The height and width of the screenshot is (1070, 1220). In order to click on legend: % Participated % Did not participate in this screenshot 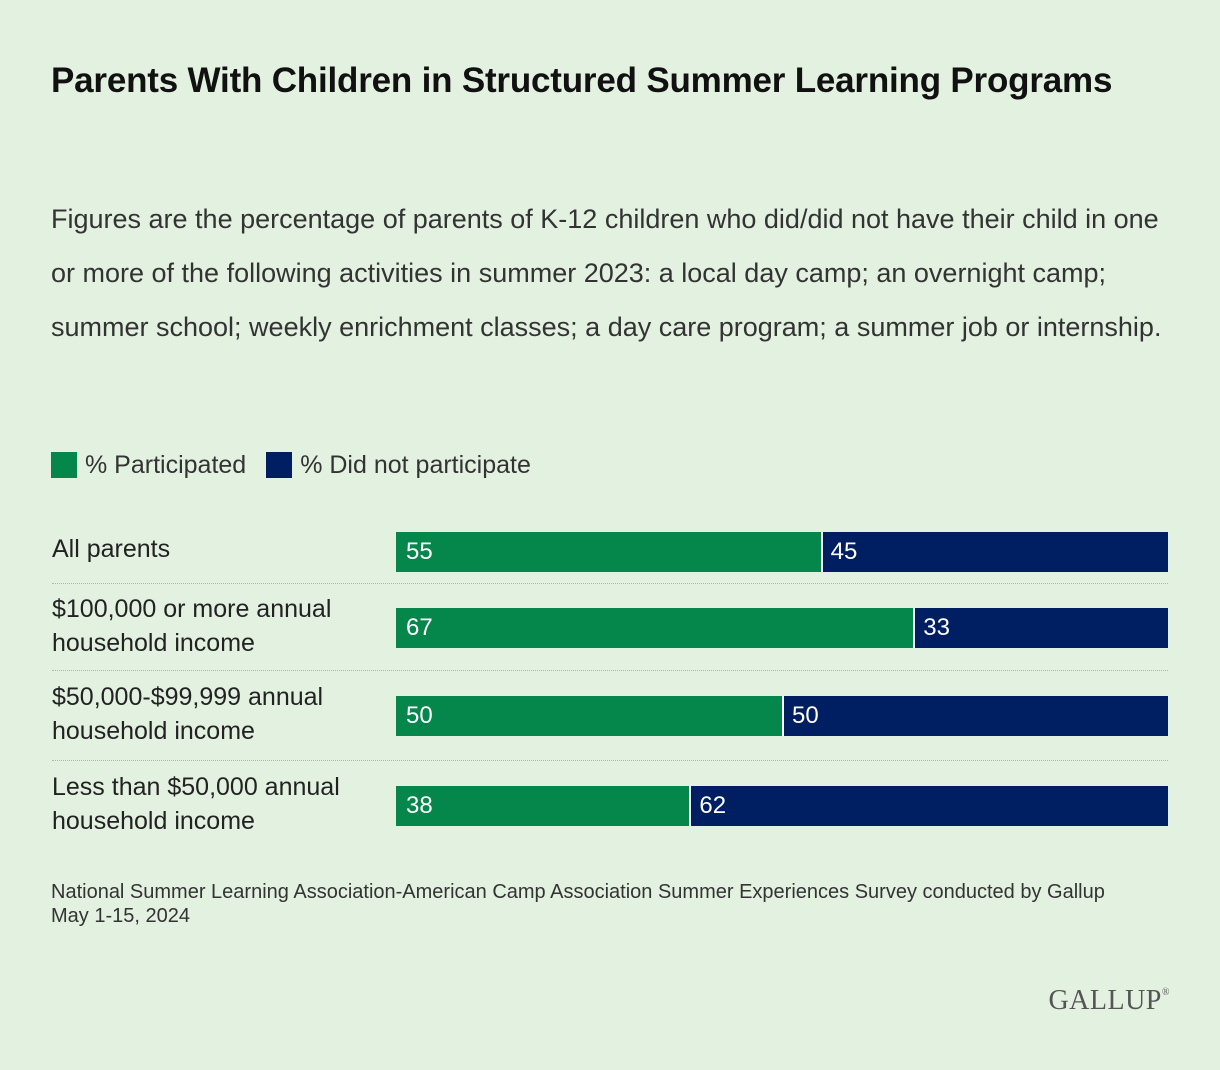, I will do `click(301, 465)`.